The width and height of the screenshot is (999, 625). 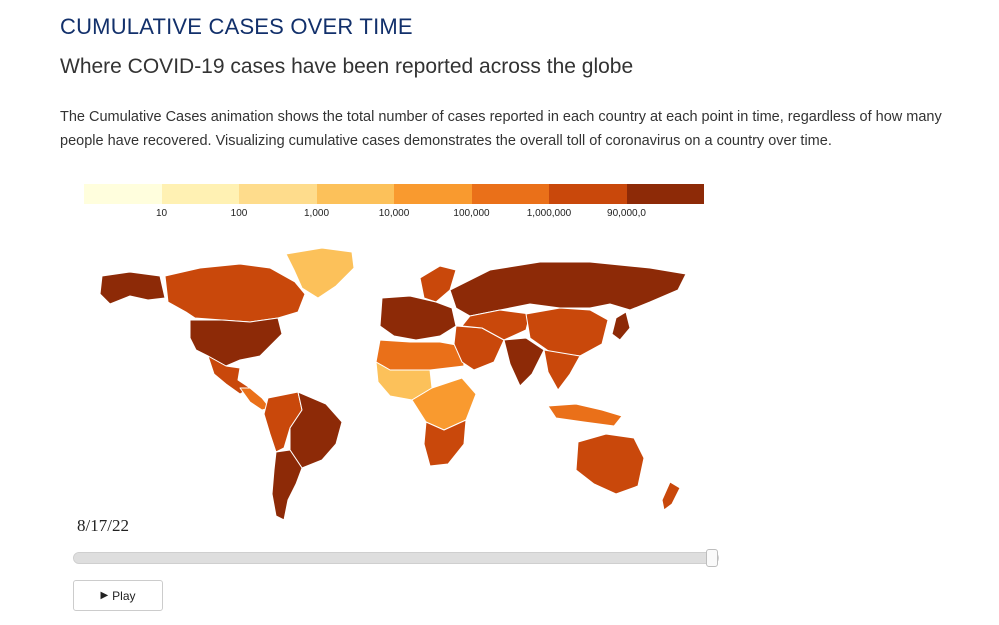 I want to click on region-north-africa, so click(x=420, y=355).